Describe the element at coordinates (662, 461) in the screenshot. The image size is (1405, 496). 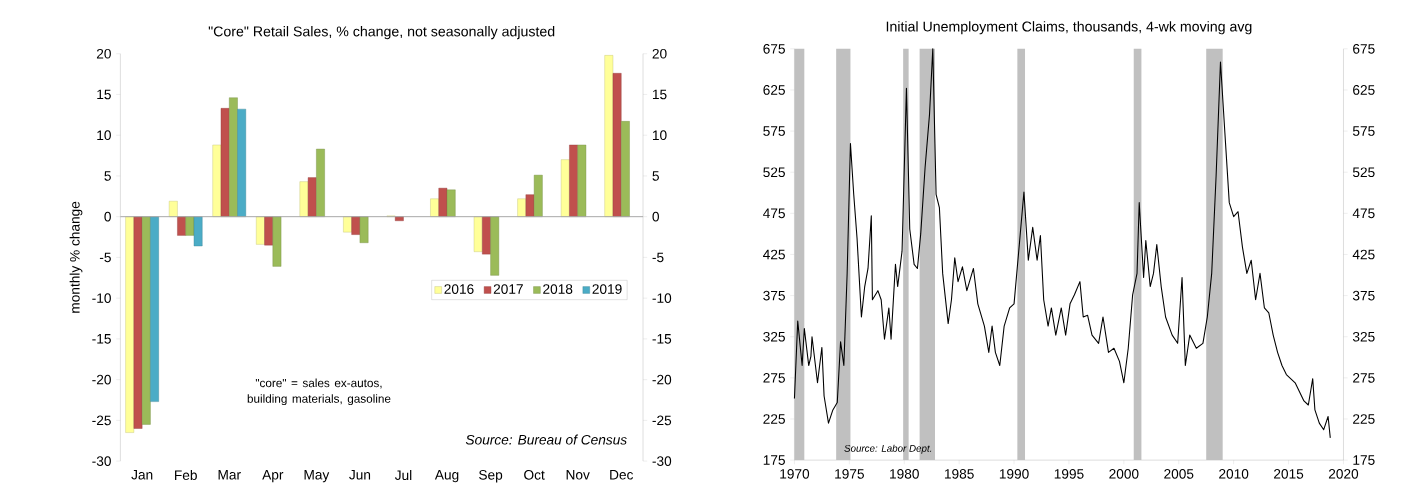
I see `y2-tick-label: -30` at that location.